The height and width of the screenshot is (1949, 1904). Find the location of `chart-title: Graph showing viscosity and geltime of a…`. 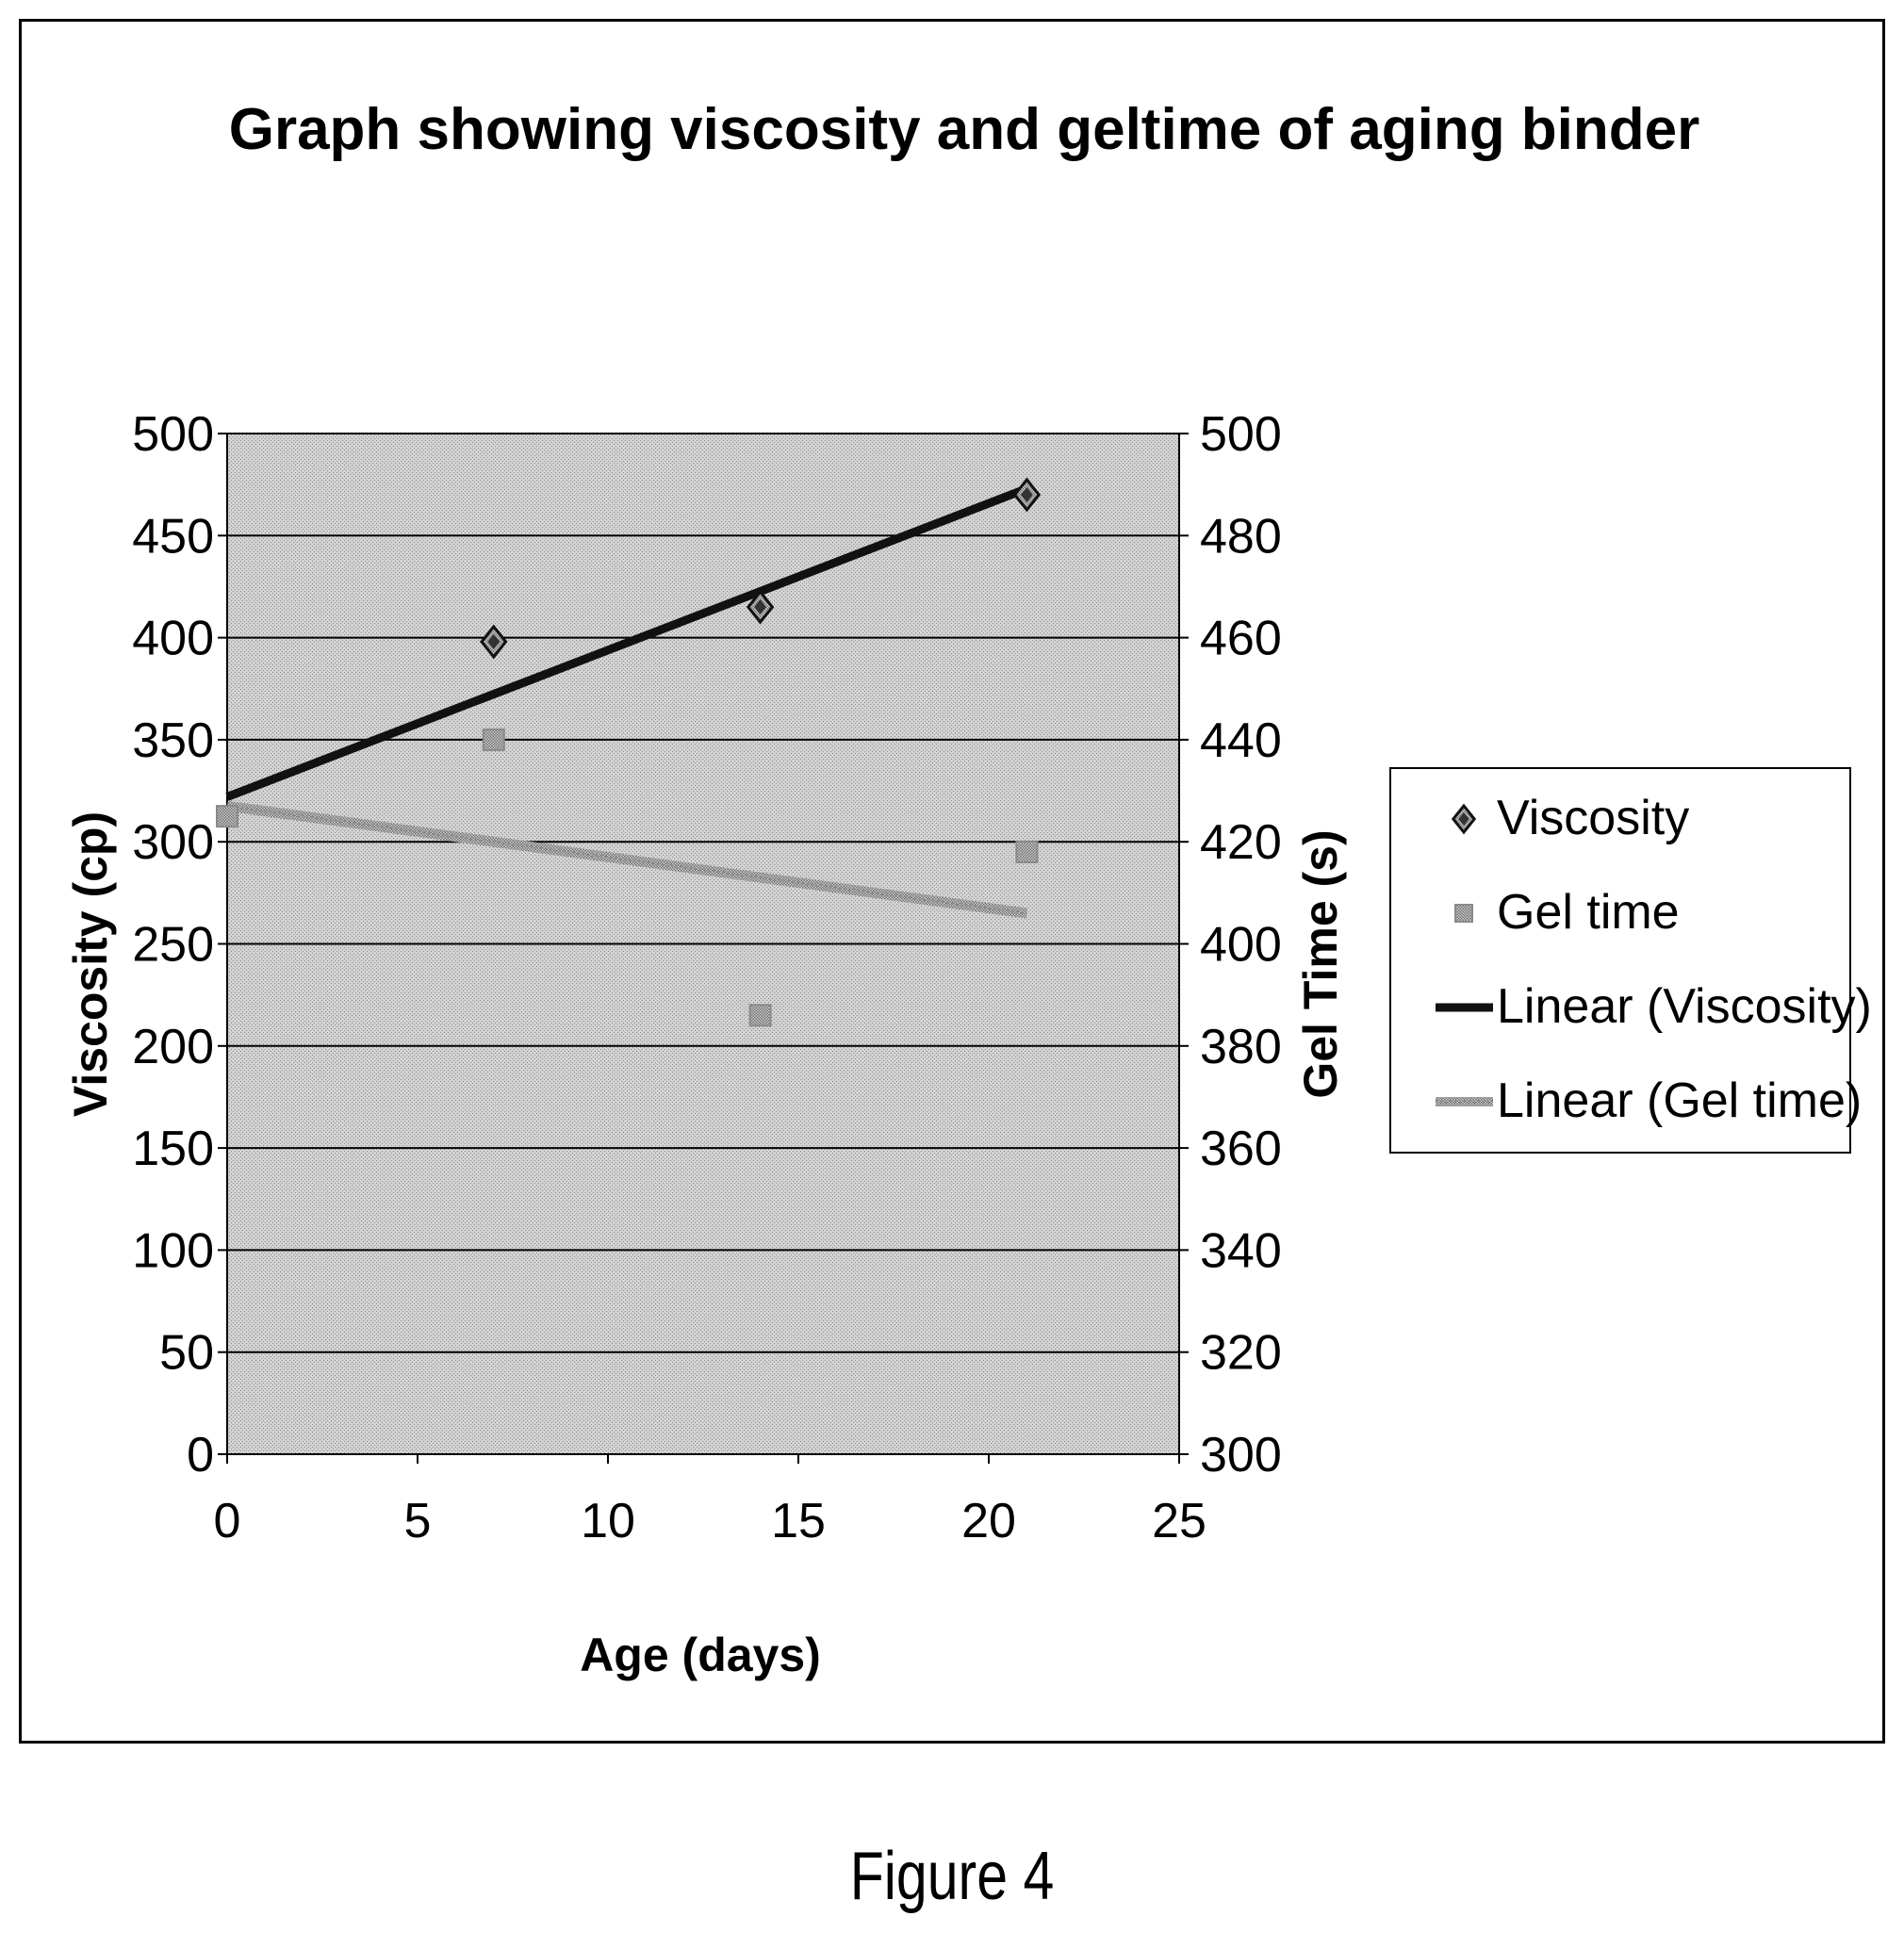

chart-title: Graph showing viscosity and geltime of a… is located at coordinates (964, 129).